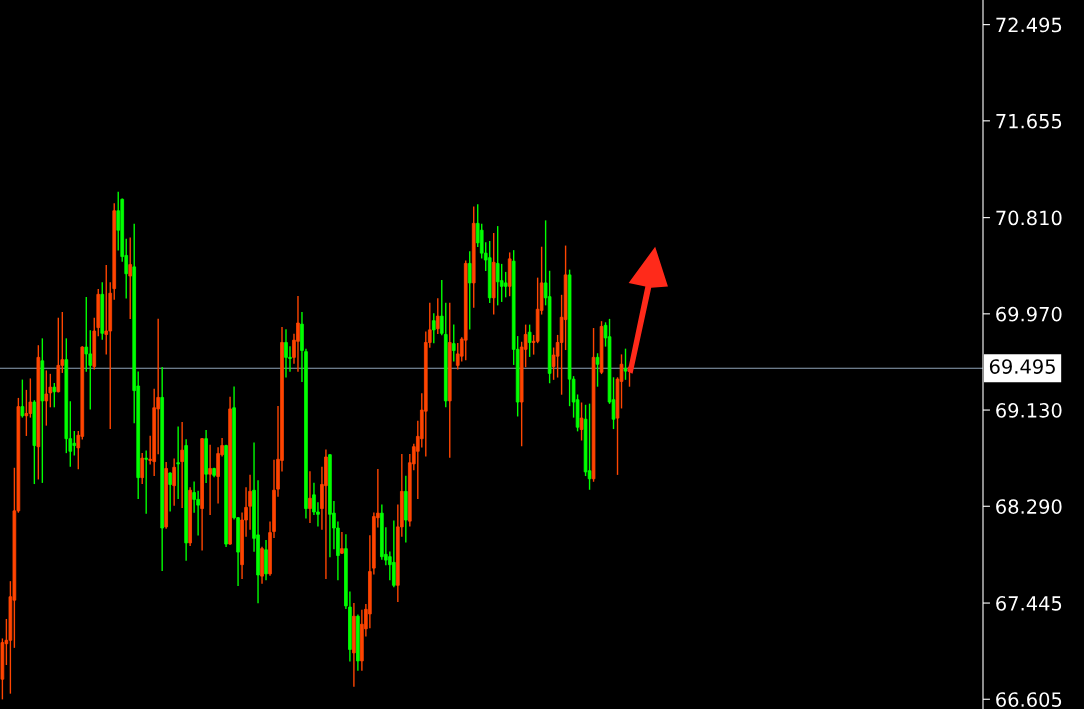 This screenshot has height=709, width=1084. Describe the element at coordinates (1029, 218) in the screenshot. I see `y-tick-label: 70.810` at that location.